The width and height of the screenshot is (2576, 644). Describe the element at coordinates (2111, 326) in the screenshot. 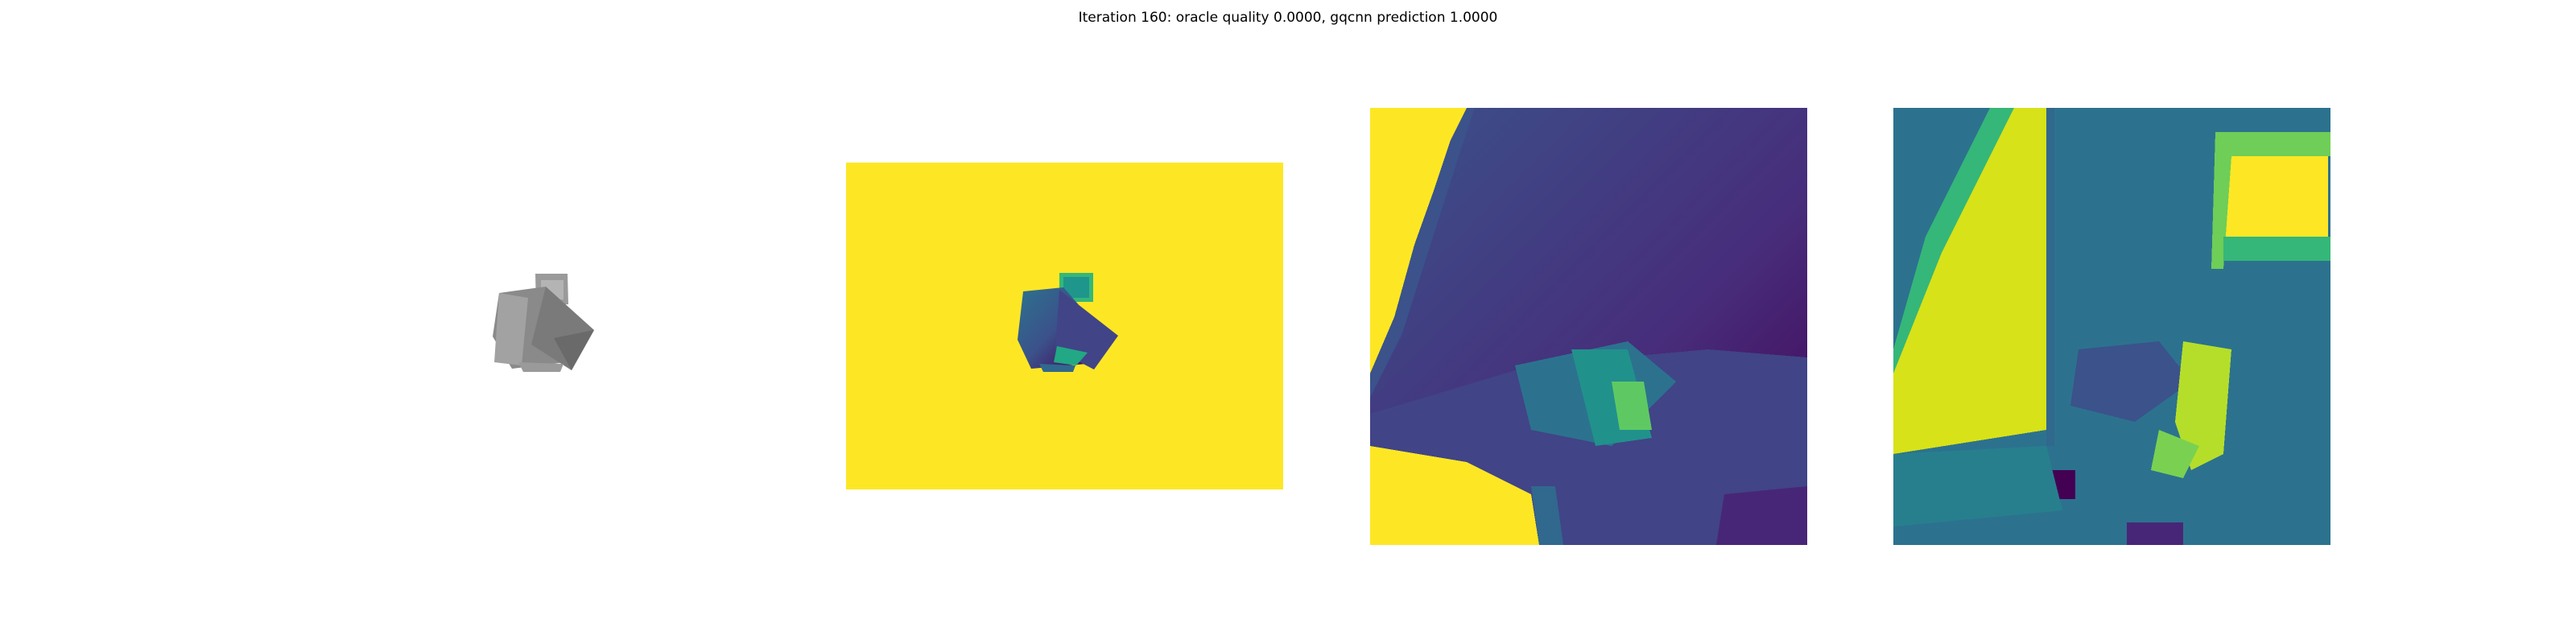

I see `grasp-crop-image` at that location.